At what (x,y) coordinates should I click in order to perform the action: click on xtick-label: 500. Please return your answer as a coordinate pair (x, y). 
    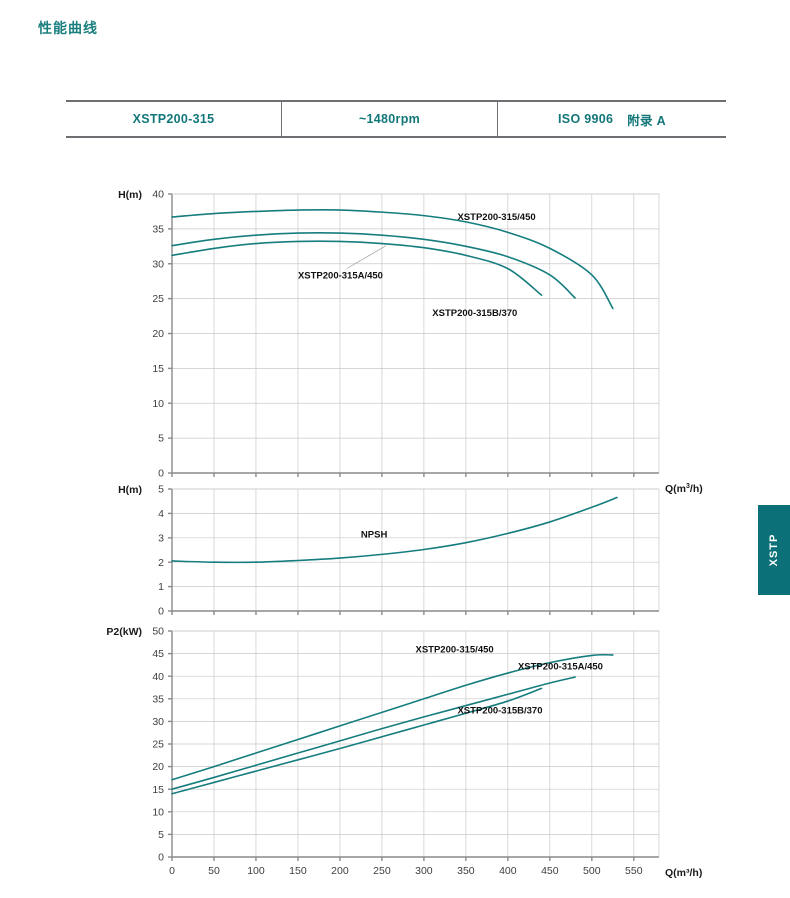
    Looking at the image, I should click on (592, 871).